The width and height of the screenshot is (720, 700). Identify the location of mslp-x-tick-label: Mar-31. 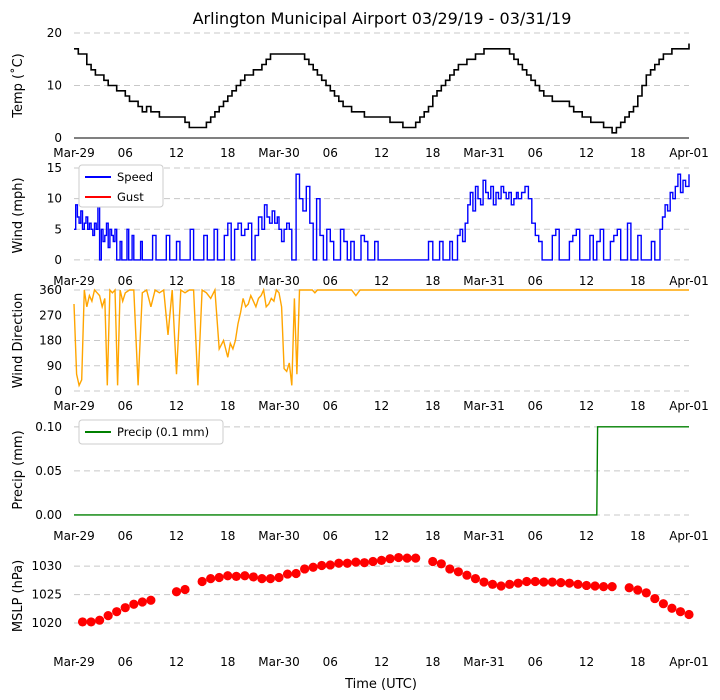
(483, 662).